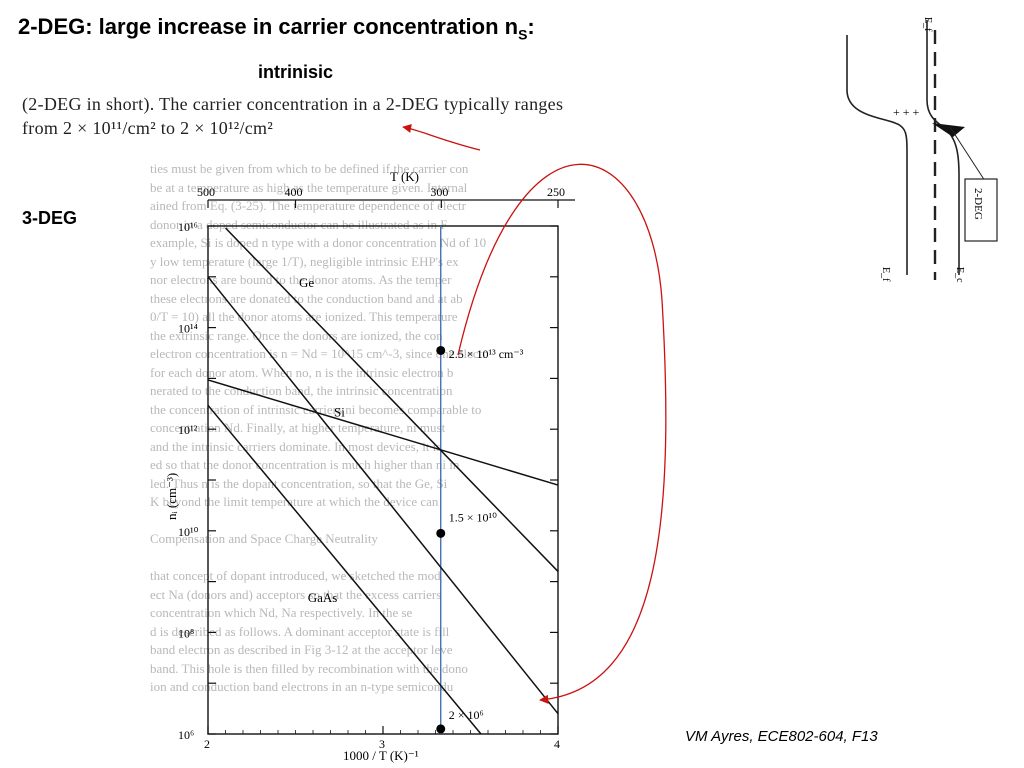 The width and height of the screenshot is (1024, 768). What do you see at coordinates (296, 72) in the screenshot?
I see `intrinsic-label: intrinisic` at bounding box center [296, 72].